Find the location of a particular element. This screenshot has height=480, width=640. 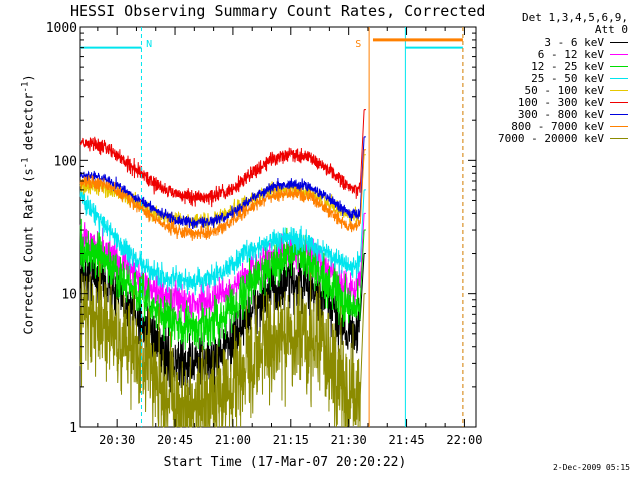

series-12-25-kev is located at coordinates (222, 284).